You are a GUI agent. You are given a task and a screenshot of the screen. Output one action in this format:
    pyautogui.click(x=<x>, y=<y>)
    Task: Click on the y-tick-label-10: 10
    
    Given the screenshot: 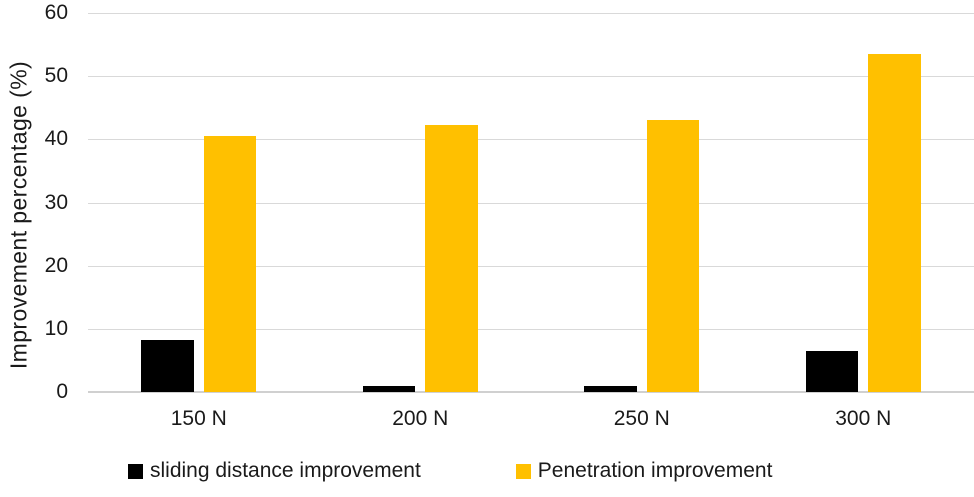 What is the action you would take?
    pyautogui.click(x=56, y=328)
    